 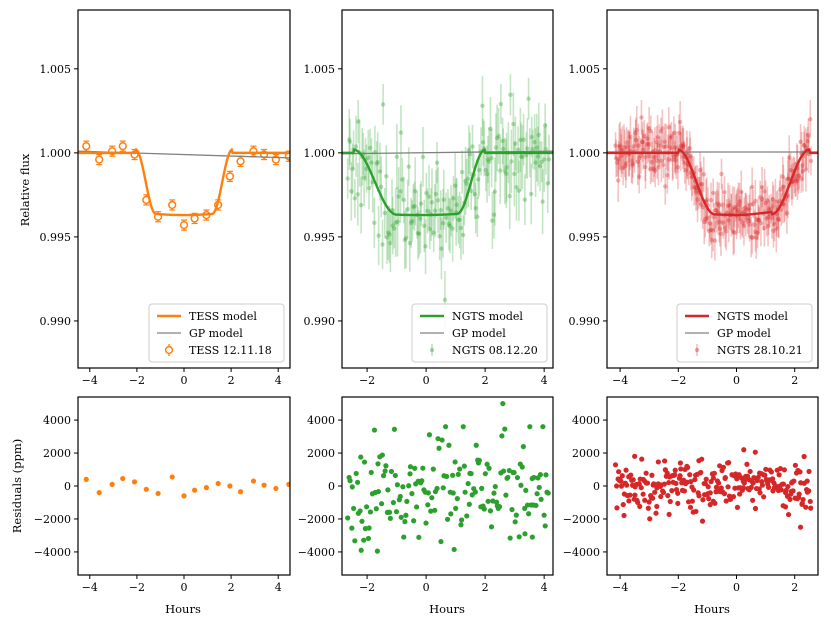 I want to click on xlabel-3: Hours, so click(x=712, y=609).